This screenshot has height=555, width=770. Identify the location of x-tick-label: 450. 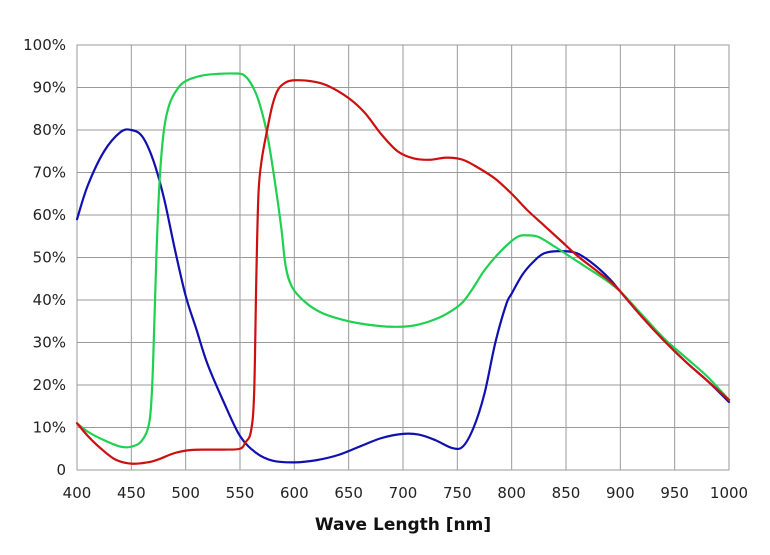
(131, 493).